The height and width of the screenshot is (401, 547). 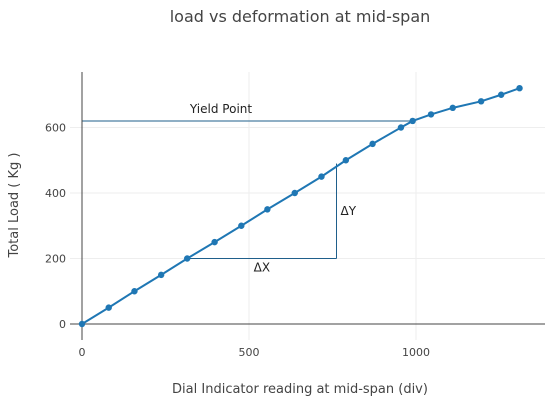 What do you see at coordinates (349, 211) in the screenshot?
I see `delta-y-label: ΔY` at bounding box center [349, 211].